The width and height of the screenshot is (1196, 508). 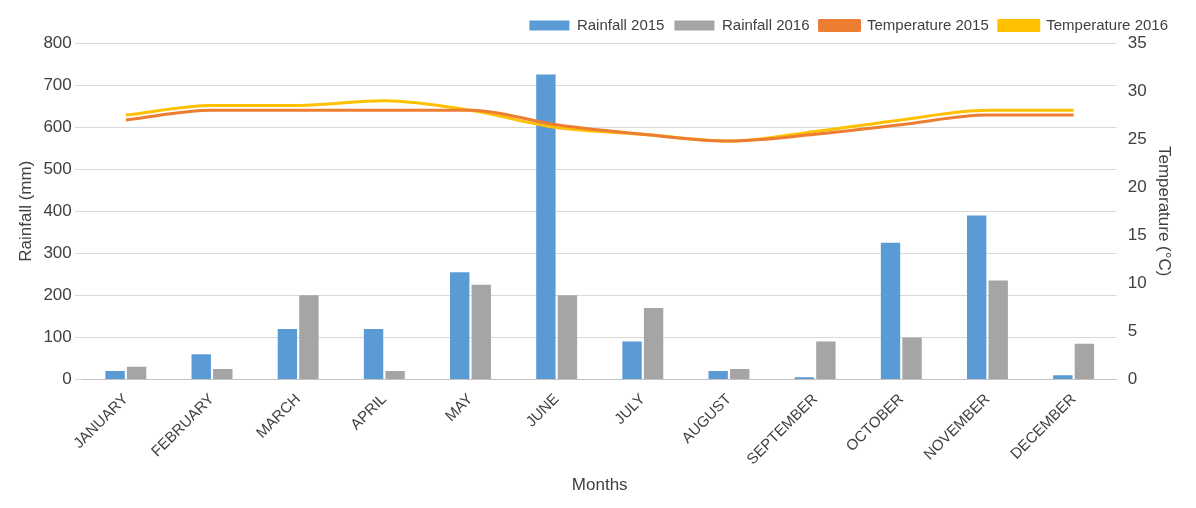 What do you see at coordinates (25, 211) in the screenshot?
I see `y-axis-title: Rainfall (mm)` at bounding box center [25, 211].